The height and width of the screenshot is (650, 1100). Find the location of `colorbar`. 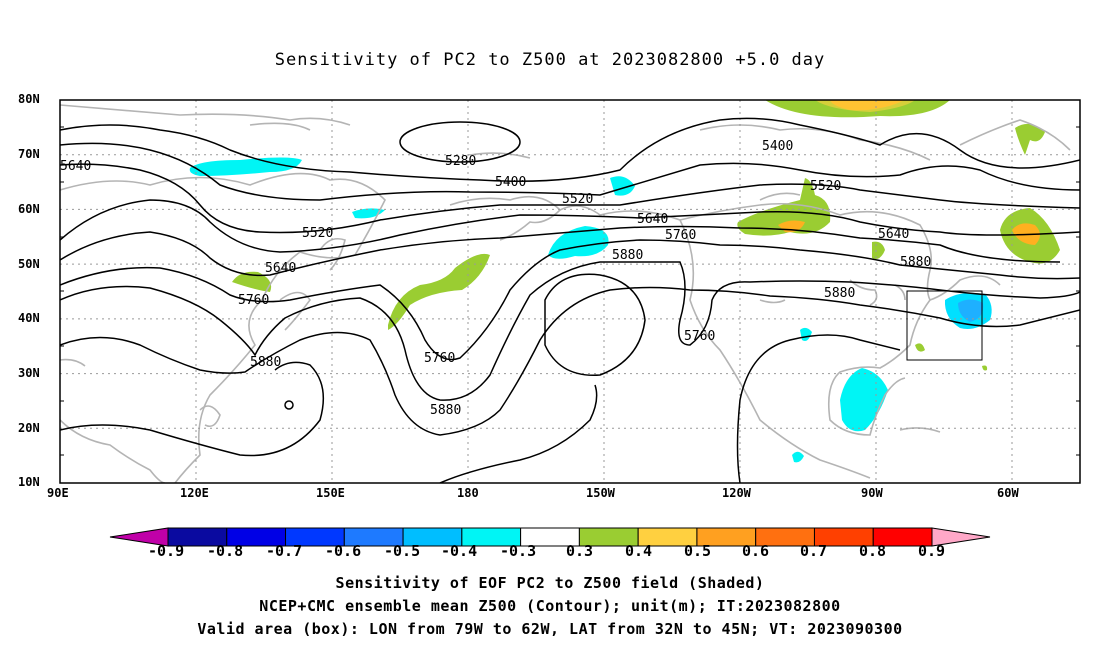

colorbar is located at coordinates (550, 537).